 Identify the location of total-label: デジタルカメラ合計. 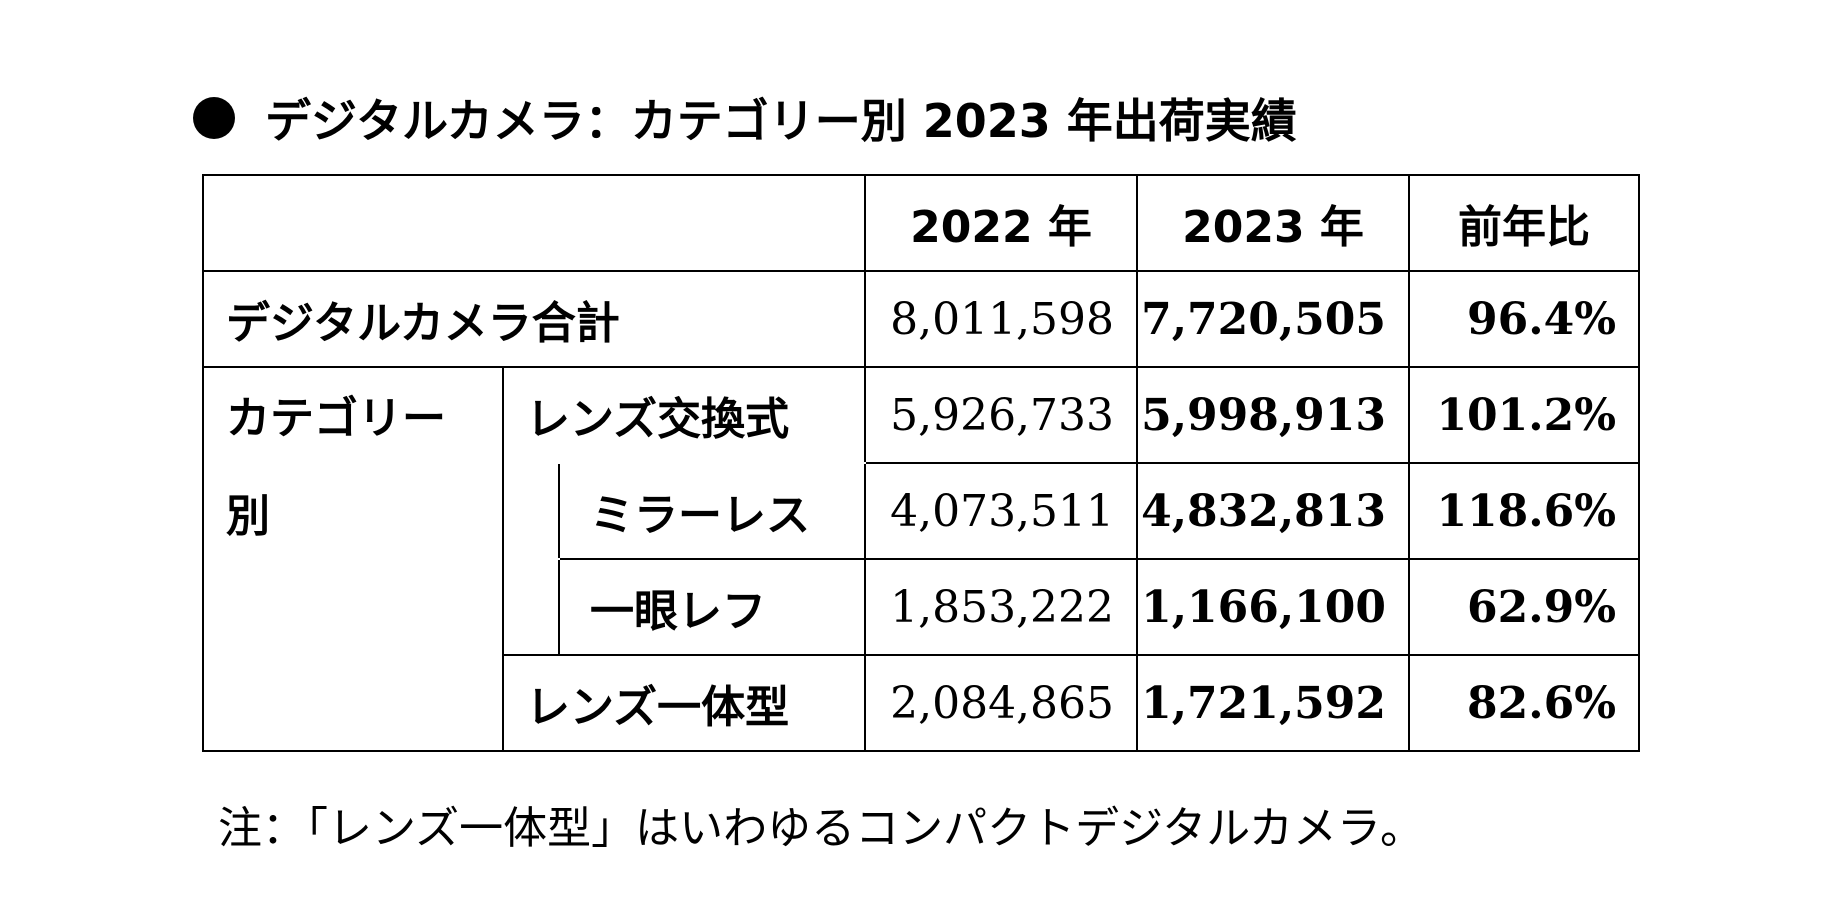
(534, 319).